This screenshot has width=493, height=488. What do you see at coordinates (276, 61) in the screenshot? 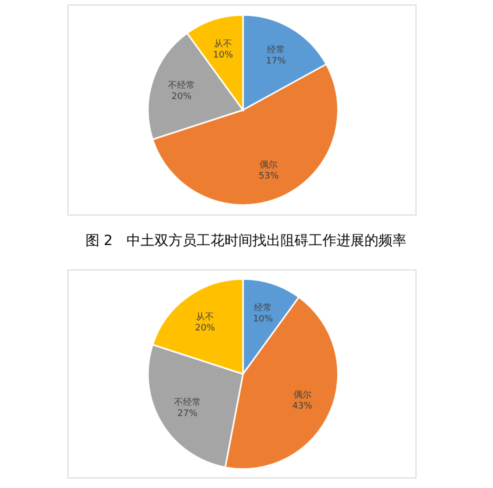
I see `data-label: 17%` at bounding box center [276, 61].